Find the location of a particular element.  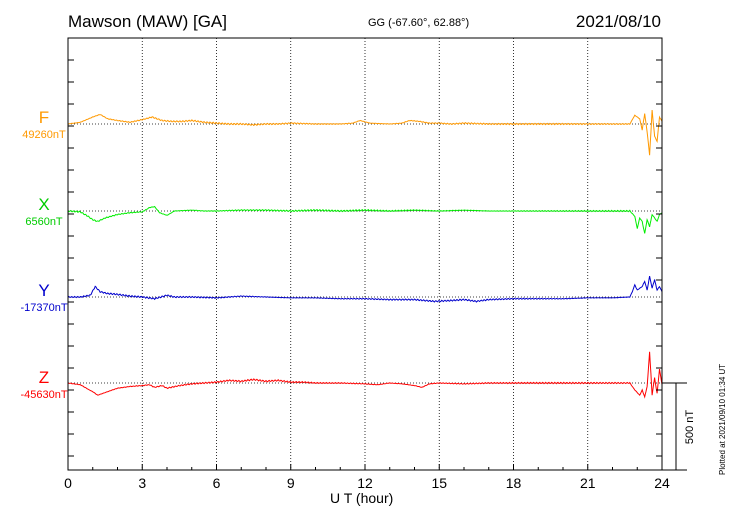

series-line-x is located at coordinates (365, 219).